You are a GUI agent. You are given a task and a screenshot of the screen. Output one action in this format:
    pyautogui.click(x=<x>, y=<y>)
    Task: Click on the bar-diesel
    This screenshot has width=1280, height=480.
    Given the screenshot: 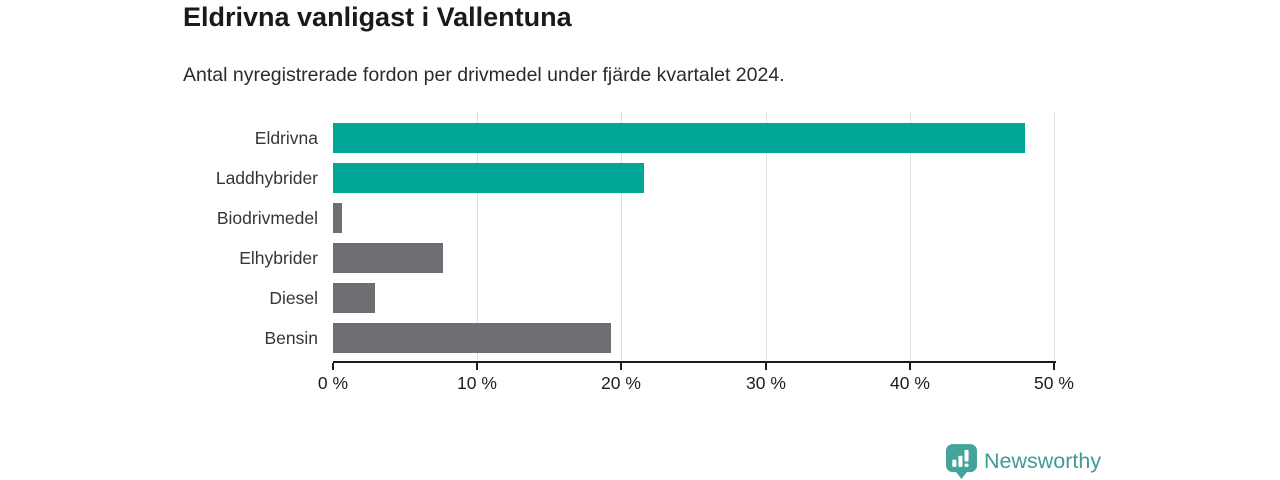 What is the action you would take?
    pyautogui.click(x=354, y=298)
    